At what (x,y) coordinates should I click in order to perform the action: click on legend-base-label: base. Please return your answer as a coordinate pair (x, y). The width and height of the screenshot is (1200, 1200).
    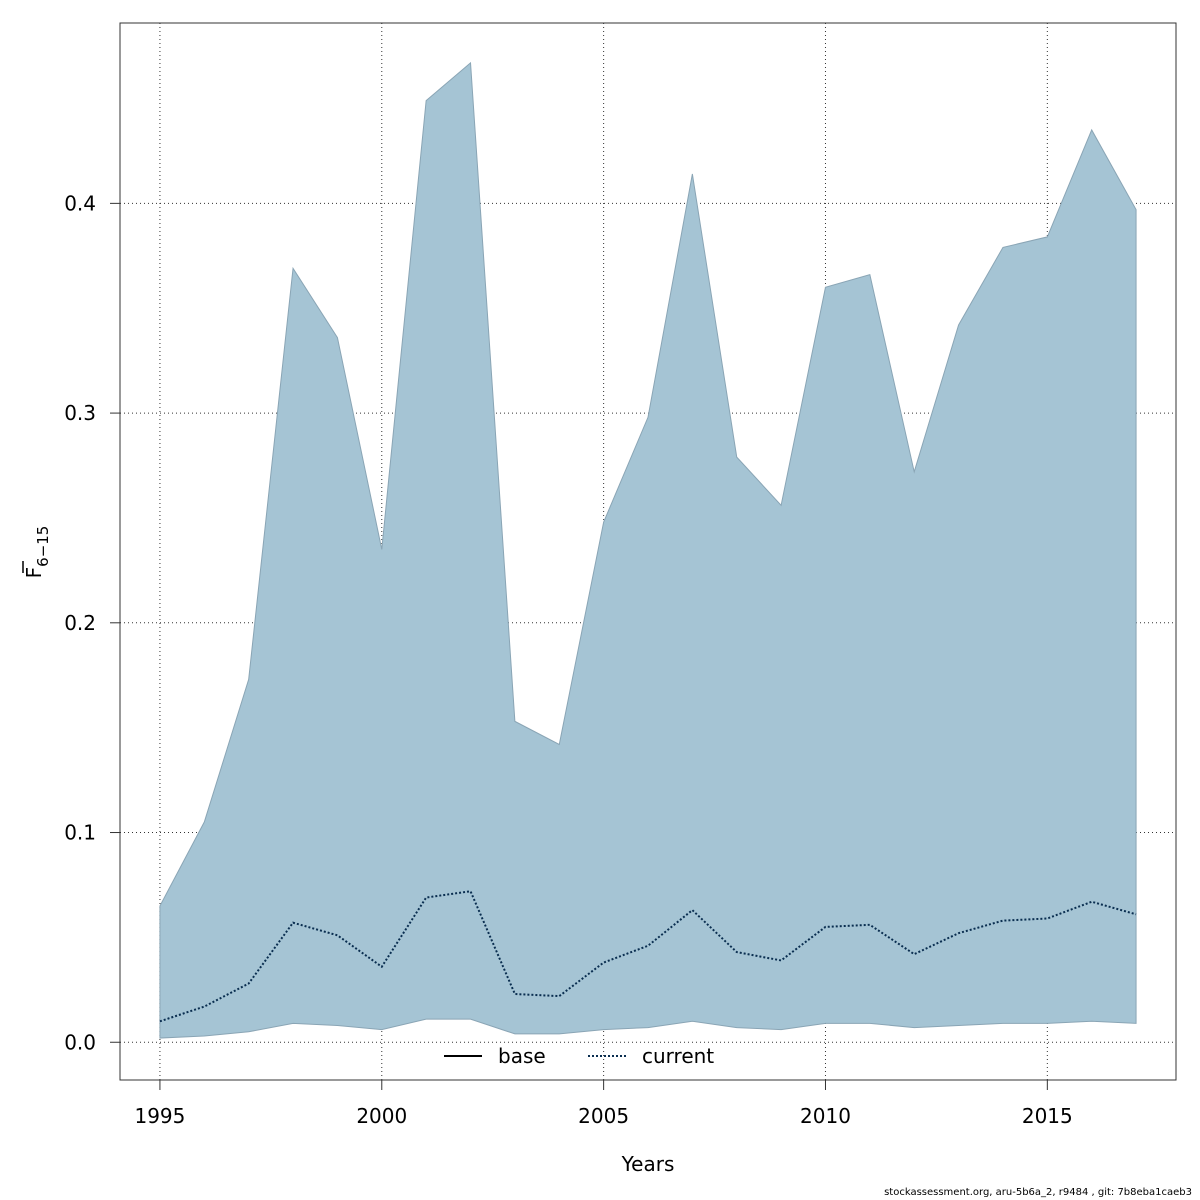
    Looking at the image, I should click on (522, 1056).